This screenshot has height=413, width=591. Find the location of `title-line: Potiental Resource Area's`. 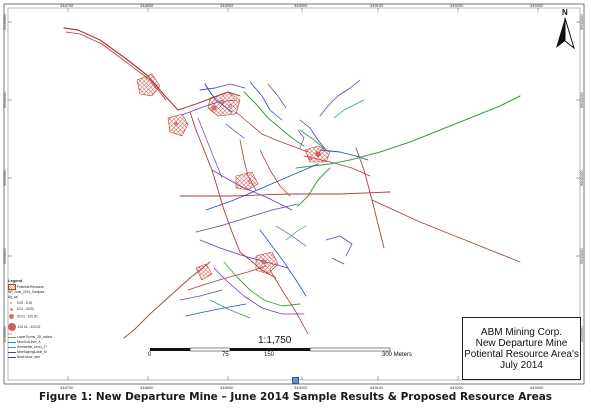

title-line: Potiental Resource Area's is located at coordinates (521, 354).